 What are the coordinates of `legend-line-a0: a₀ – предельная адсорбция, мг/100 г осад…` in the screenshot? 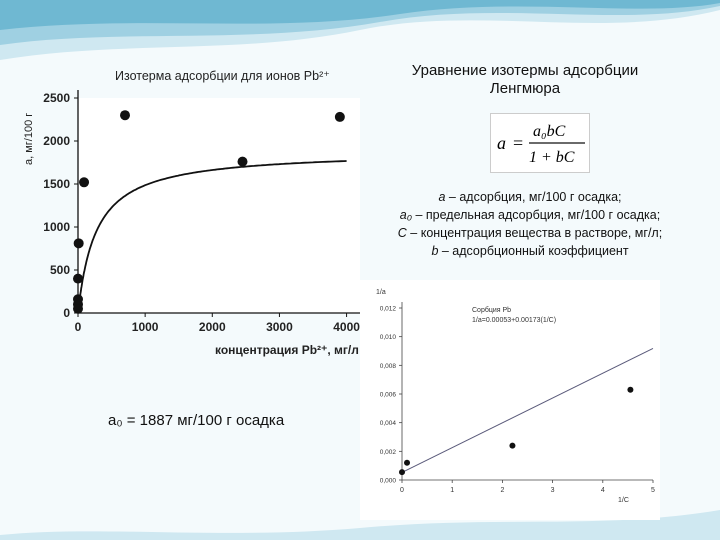 It's located at (530, 215).